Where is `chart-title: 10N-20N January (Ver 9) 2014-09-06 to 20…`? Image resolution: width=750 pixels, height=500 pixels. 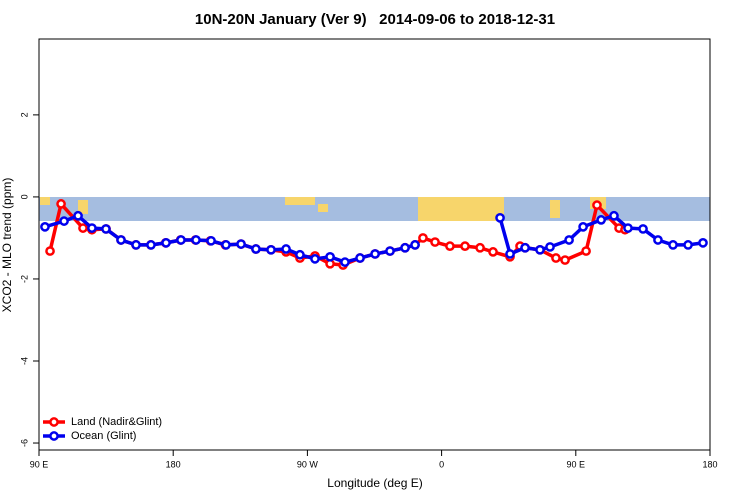 chart-title: 10N-20N January (Ver 9) 2014-09-06 to 20… is located at coordinates (375, 19).